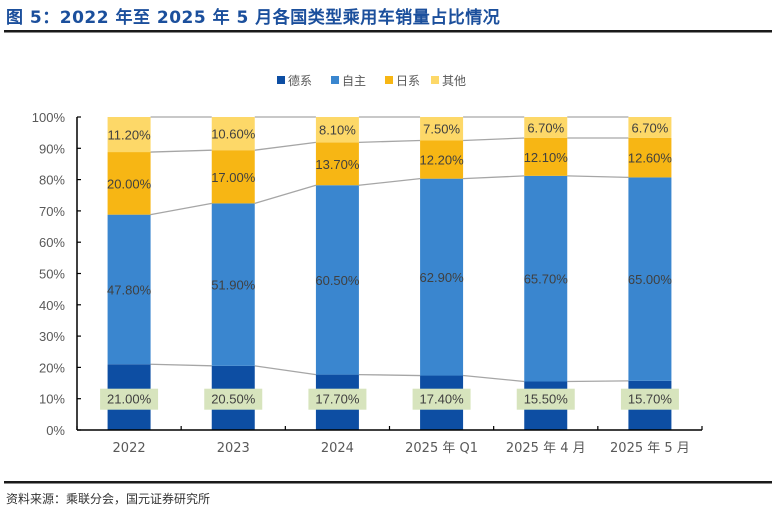  What do you see at coordinates (337, 448) in the screenshot?
I see `x-tick-label: 2024` at bounding box center [337, 448].